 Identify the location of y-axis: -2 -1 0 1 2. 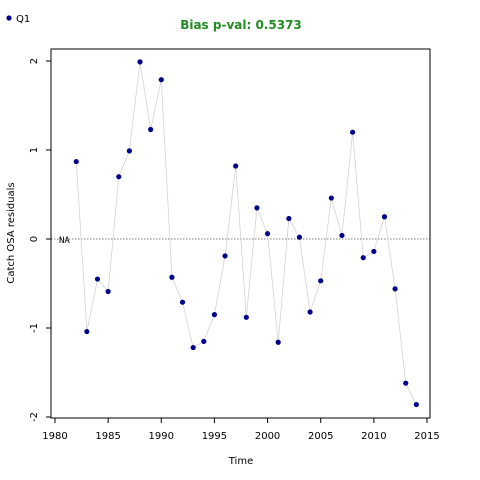
(40, 240).